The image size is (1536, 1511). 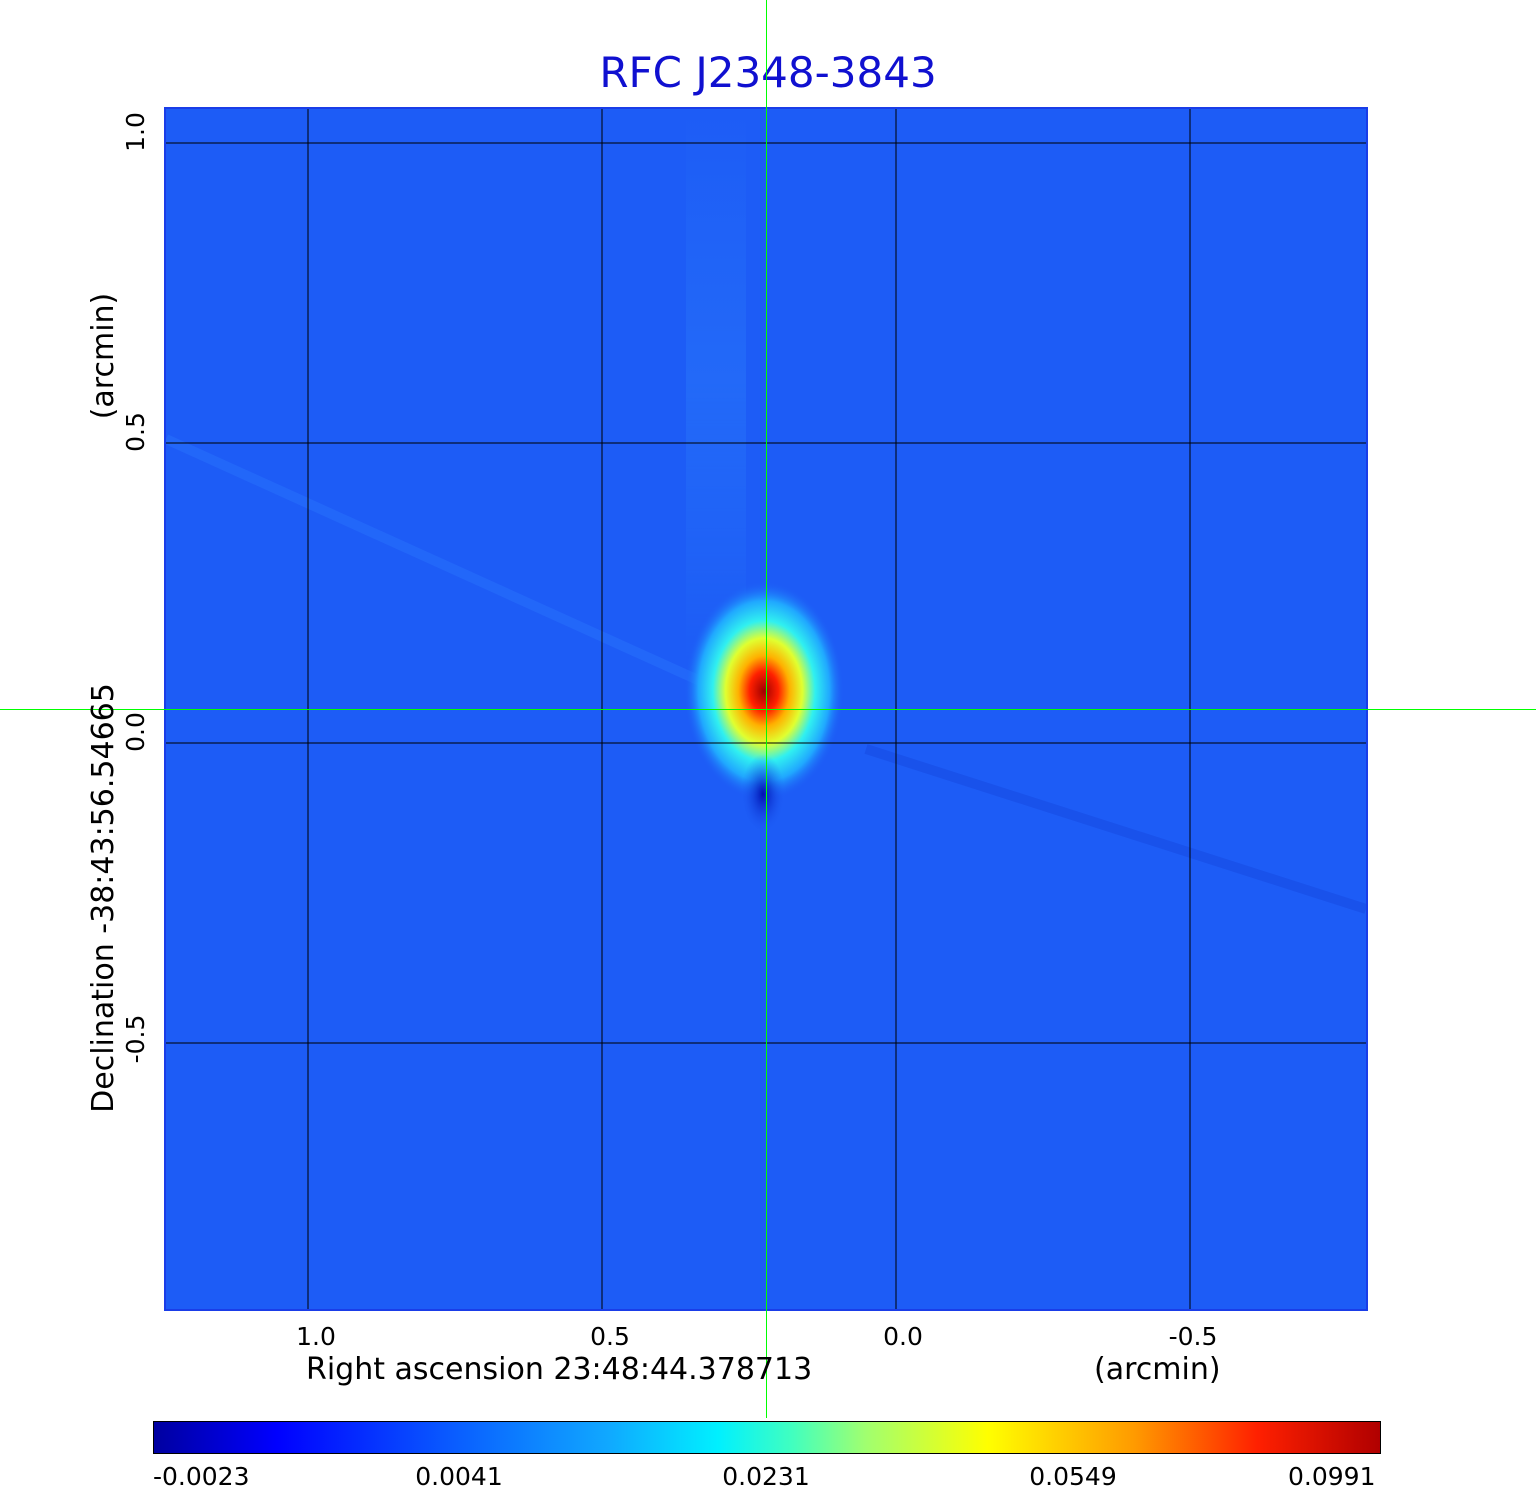 I want to click on x-tick-label: 1.0, so click(x=316, y=1336).